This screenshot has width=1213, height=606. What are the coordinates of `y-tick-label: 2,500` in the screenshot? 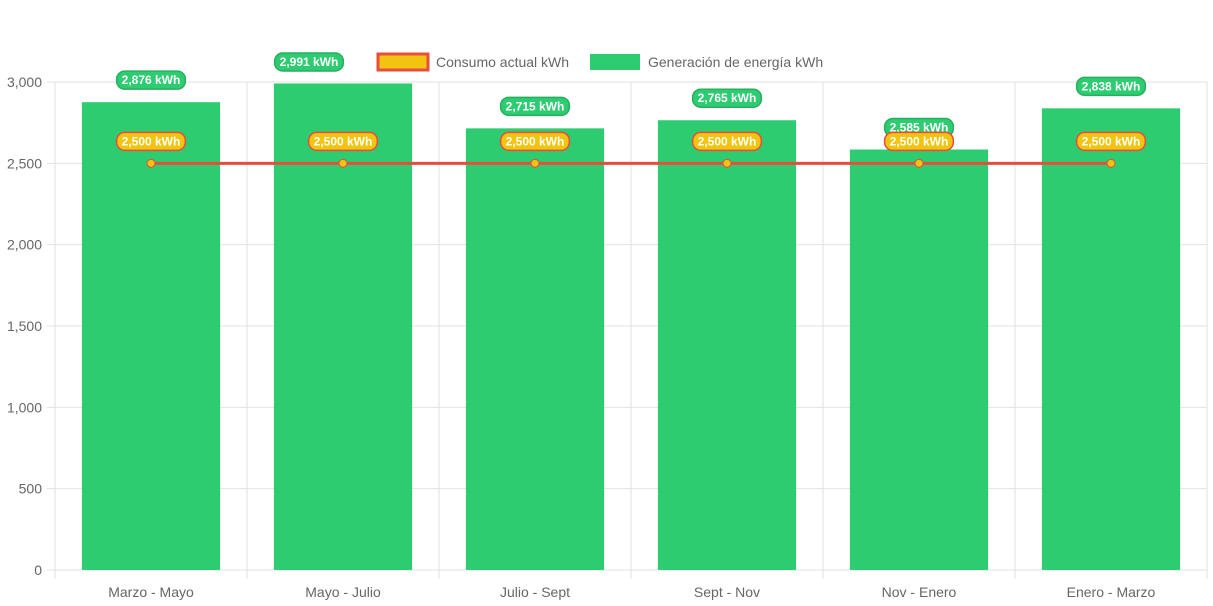 It's located at (24, 163).